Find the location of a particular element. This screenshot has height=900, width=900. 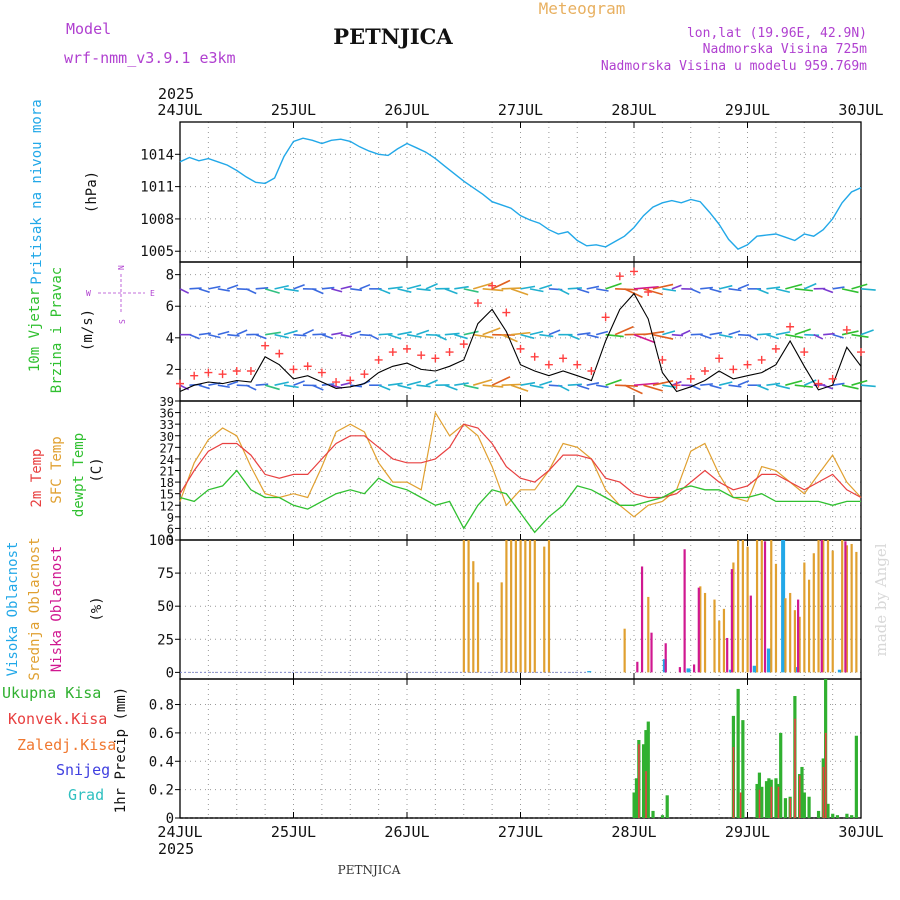

precip-legend-item: Grad is located at coordinates (86, 795).